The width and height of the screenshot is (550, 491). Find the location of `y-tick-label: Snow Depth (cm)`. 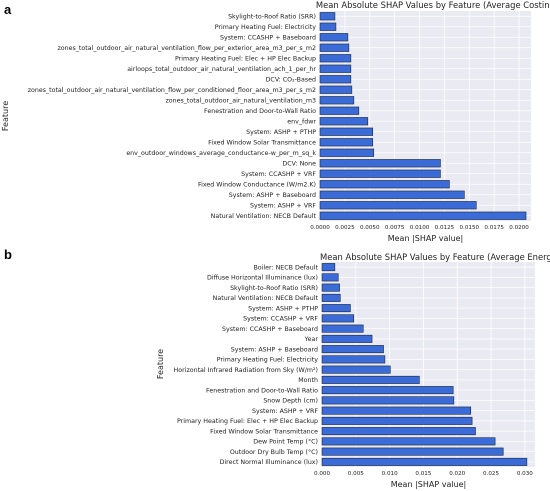

y-tick-label: Snow Depth (cm) is located at coordinates (290, 401).